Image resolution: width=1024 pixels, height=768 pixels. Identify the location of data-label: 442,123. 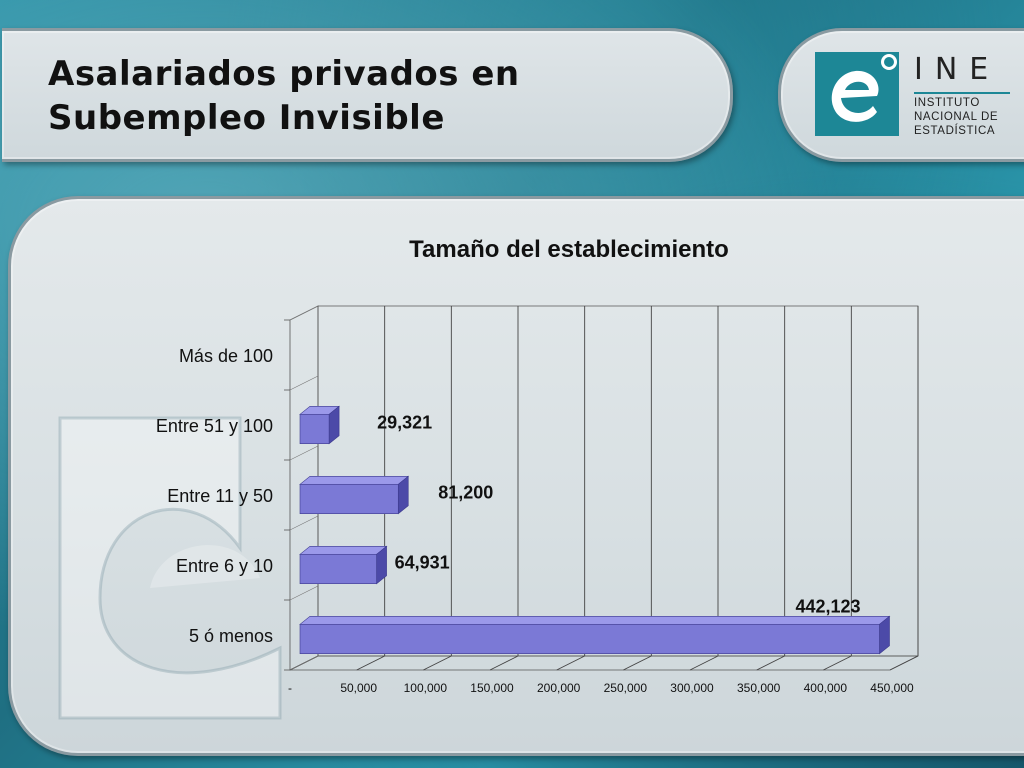
(827, 606).